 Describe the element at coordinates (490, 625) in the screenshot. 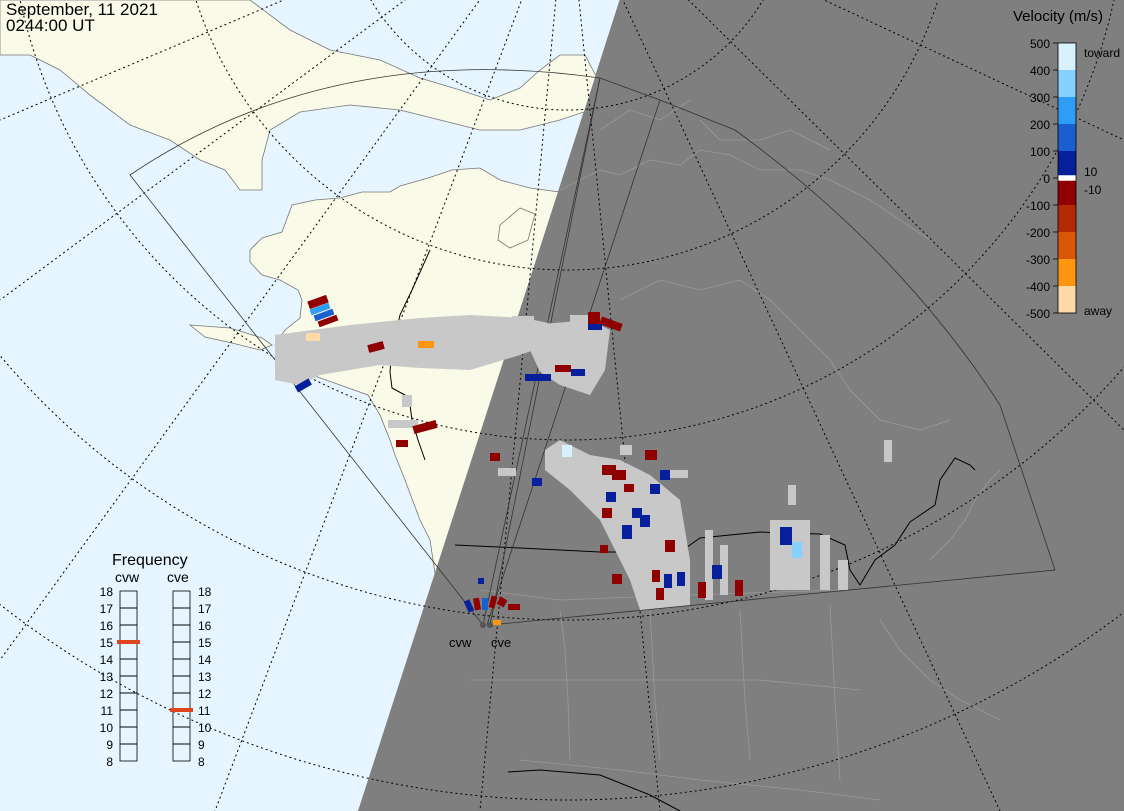

I see `radar-site-cve-marker` at that location.